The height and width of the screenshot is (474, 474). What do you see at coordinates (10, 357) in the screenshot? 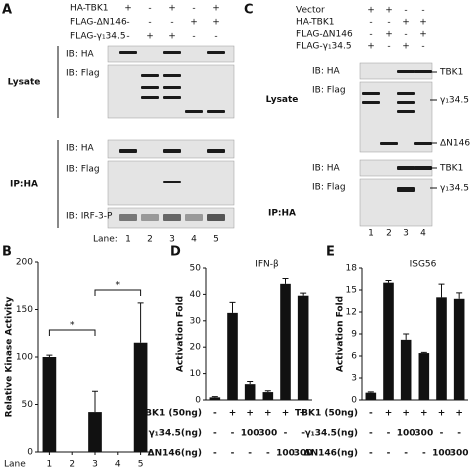
I see `y-axis-label: Relative Kinase Activity` at bounding box center [10, 357].